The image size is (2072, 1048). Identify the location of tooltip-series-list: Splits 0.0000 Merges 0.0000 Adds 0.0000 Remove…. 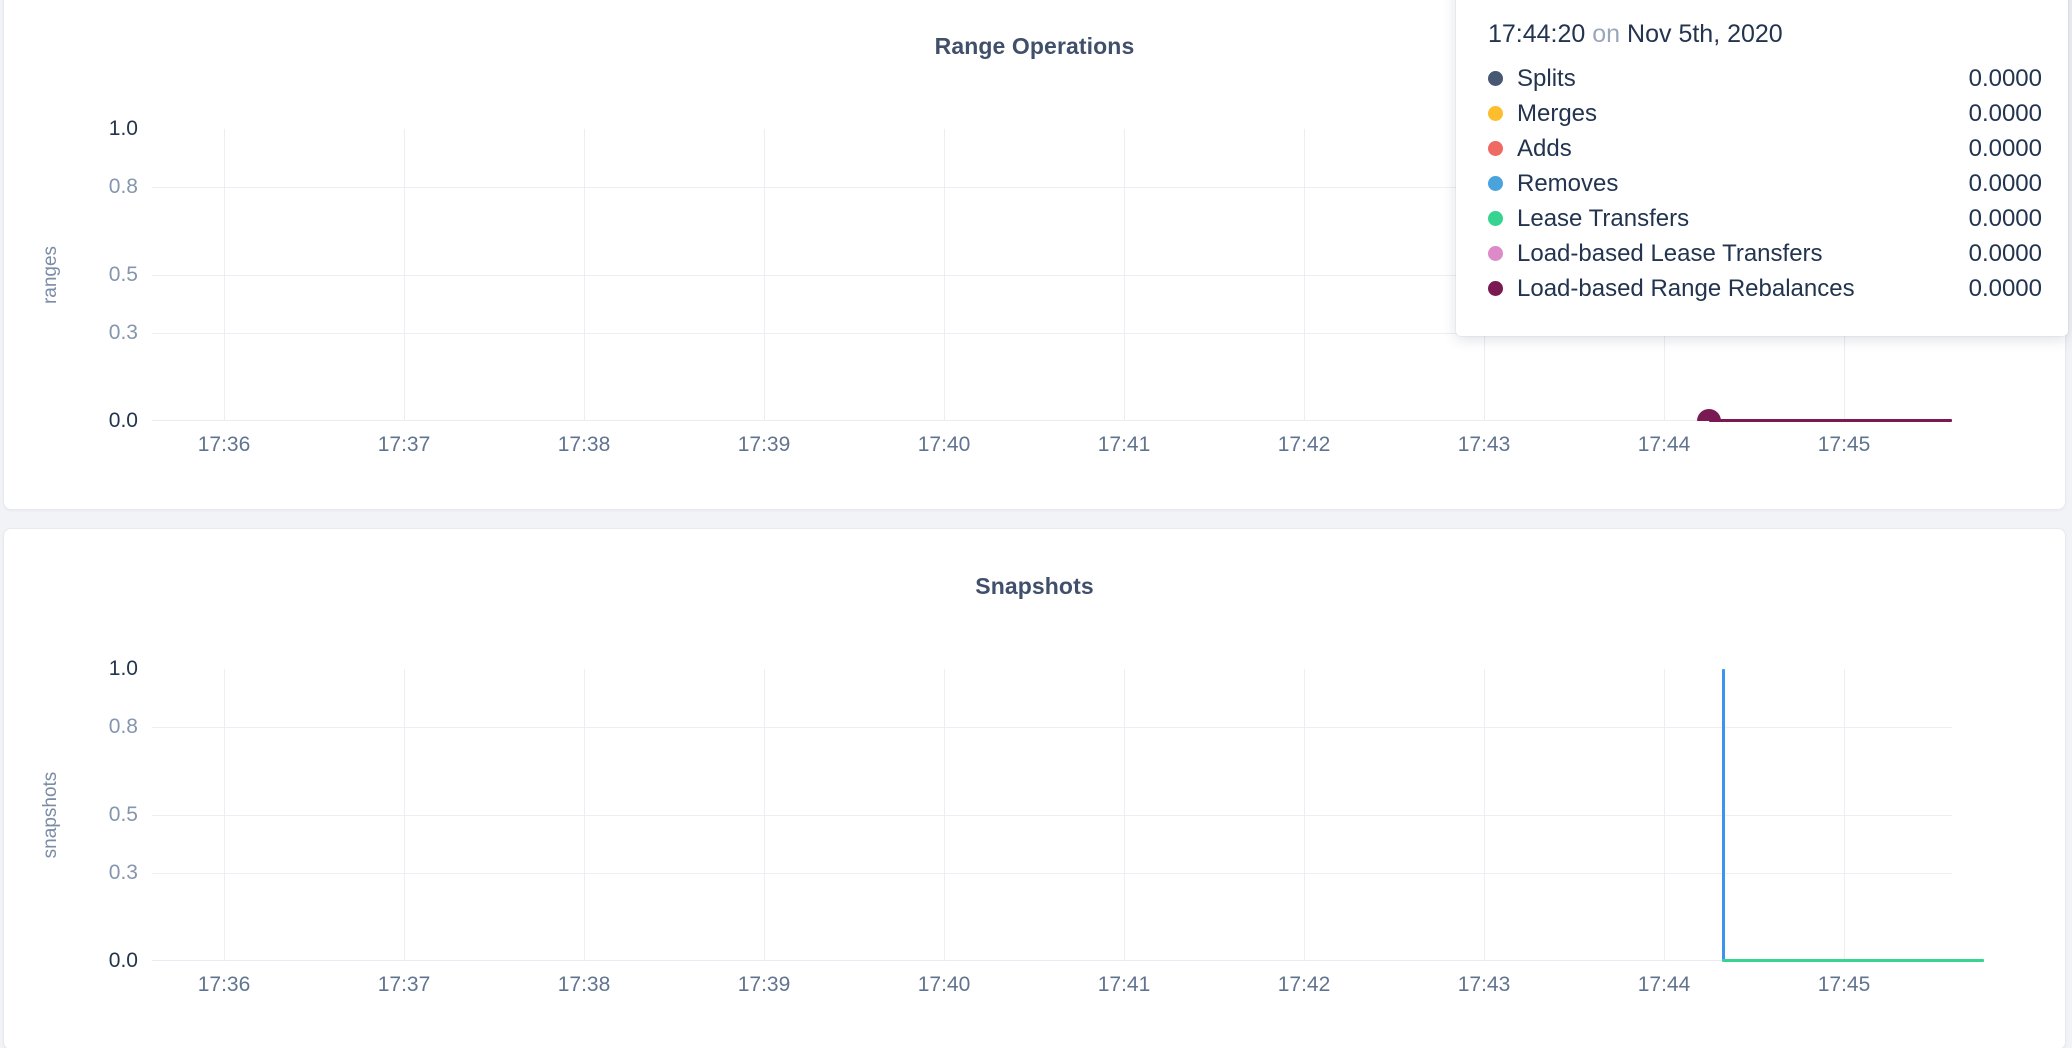
(1765, 183).